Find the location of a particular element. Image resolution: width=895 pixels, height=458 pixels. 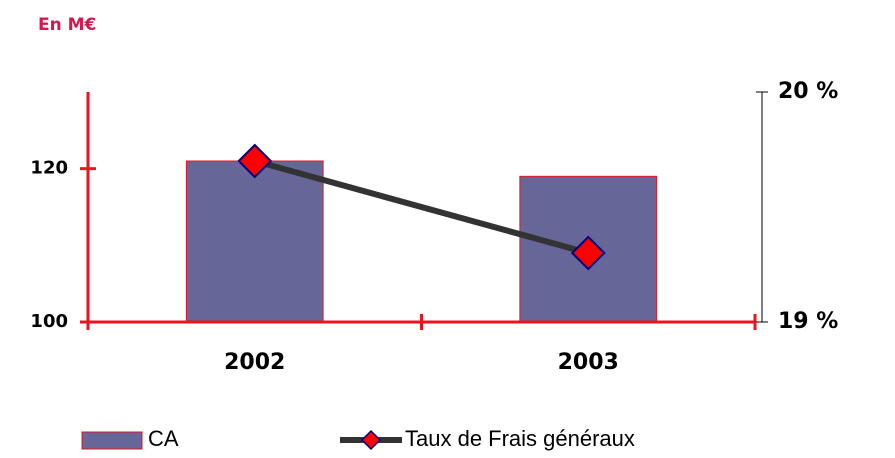

legend-marker is located at coordinates (371, 440).